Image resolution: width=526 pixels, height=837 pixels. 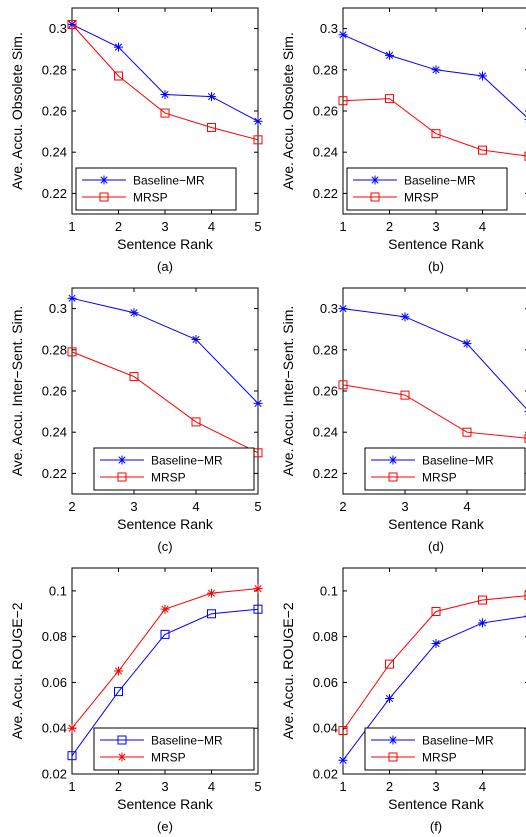 What do you see at coordinates (257, 786) in the screenshot?
I see `x-tick-label: 5` at bounding box center [257, 786].